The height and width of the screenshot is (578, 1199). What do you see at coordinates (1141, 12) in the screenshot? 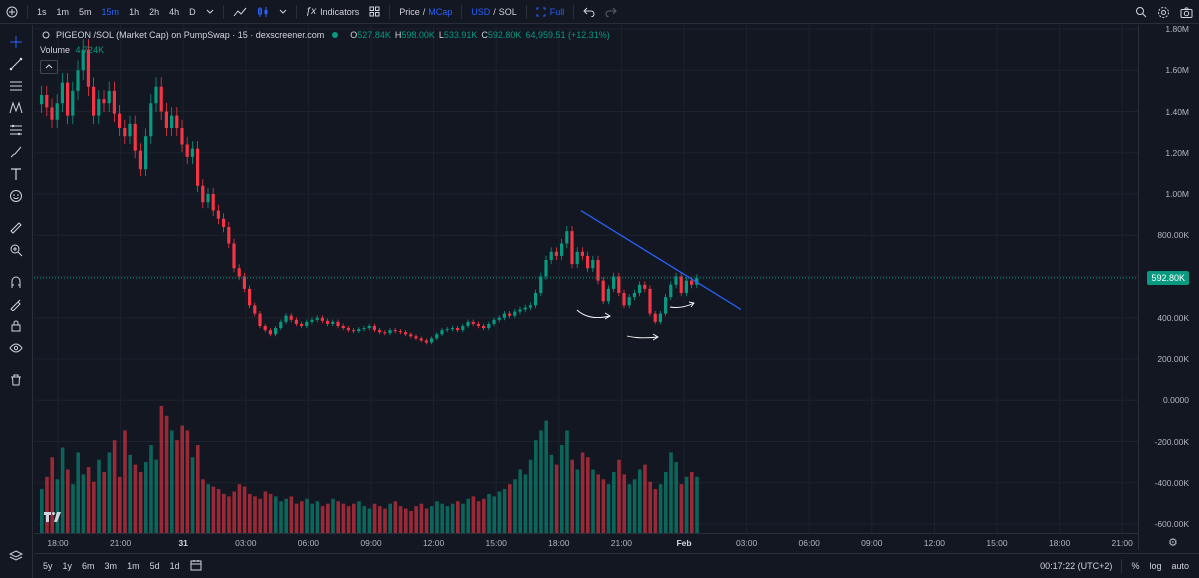
I see `search-icon` at bounding box center [1141, 12].